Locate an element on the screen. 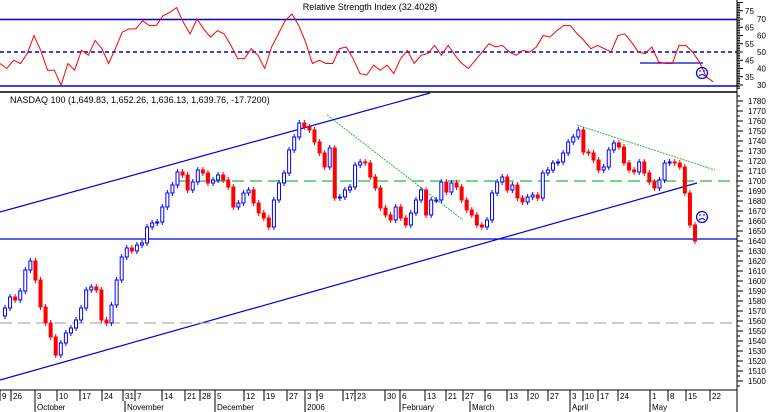 This screenshot has height=412, width=770. x-day-label: 6 is located at coordinates (404, 396).